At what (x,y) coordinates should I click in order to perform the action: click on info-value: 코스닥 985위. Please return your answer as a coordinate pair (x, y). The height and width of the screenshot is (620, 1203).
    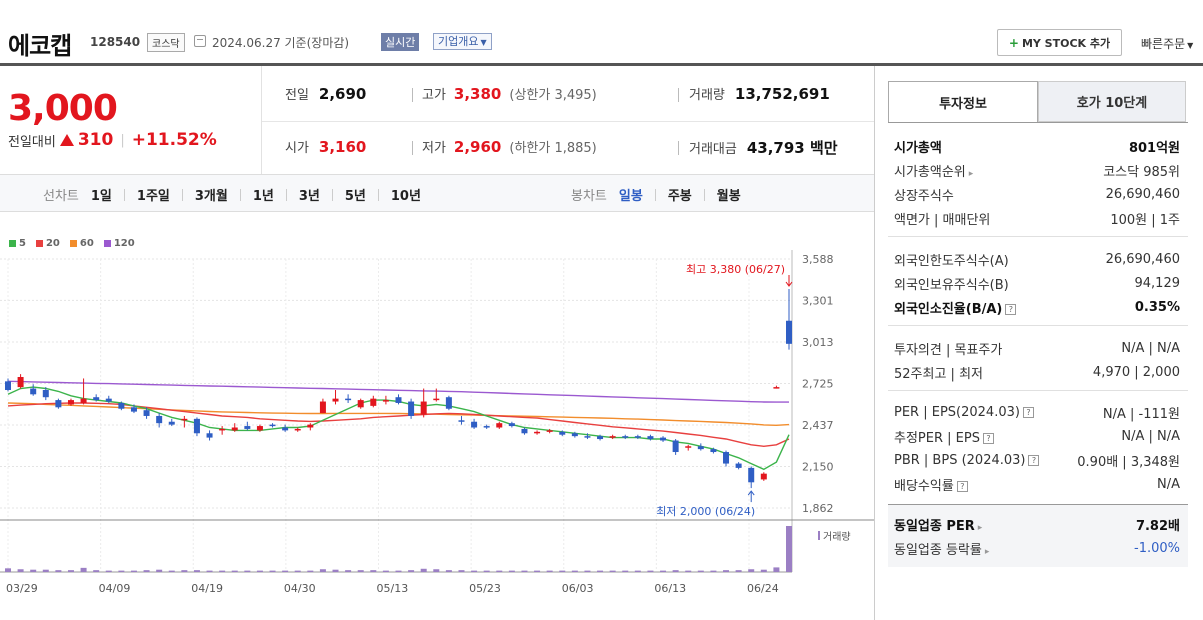
    Looking at the image, I should click on (1141, 172).